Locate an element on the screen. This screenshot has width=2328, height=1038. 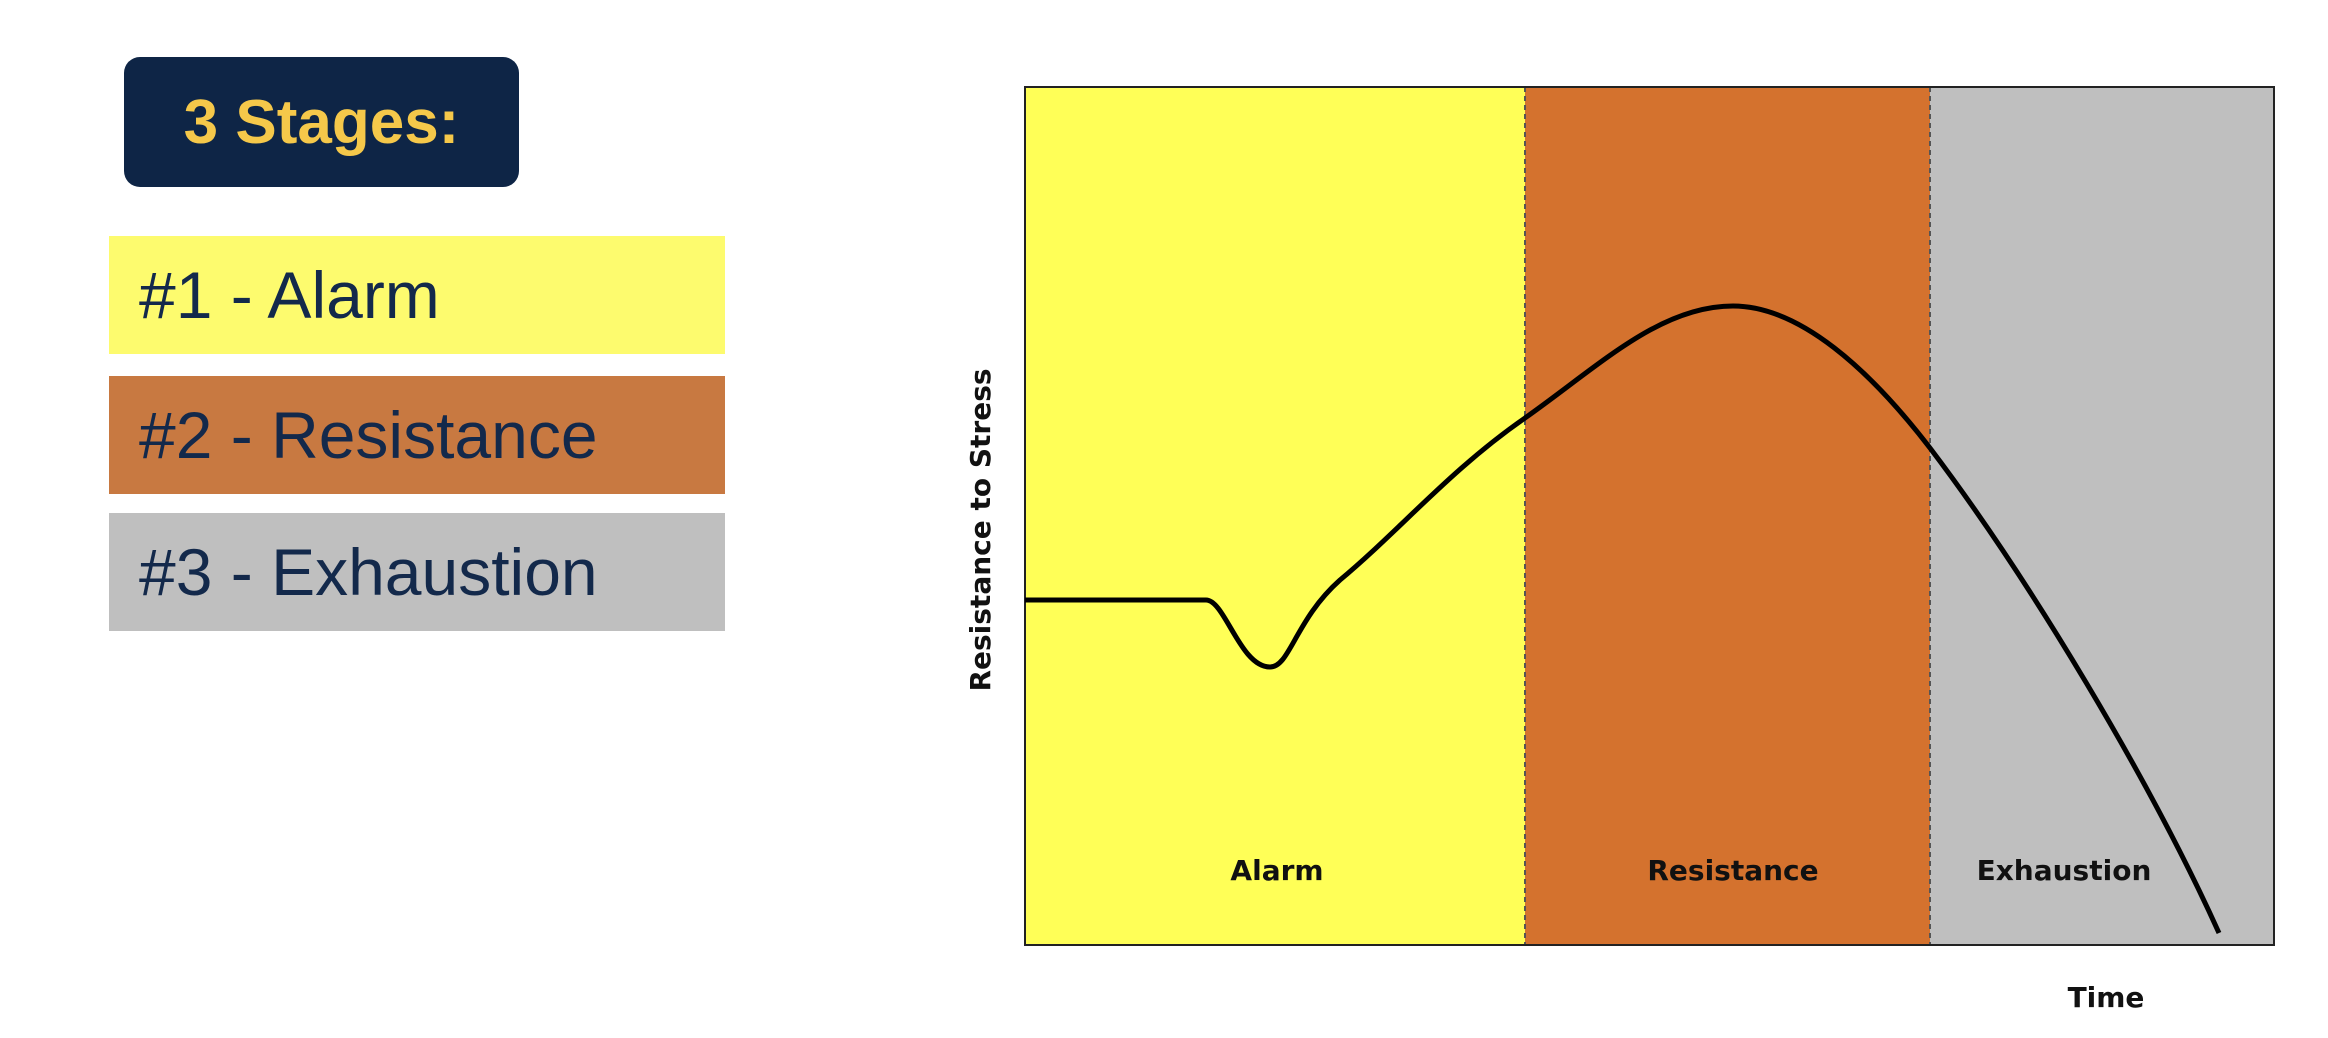
y-axis-label: Resistance to Stress is located at coordinates (980, 529).